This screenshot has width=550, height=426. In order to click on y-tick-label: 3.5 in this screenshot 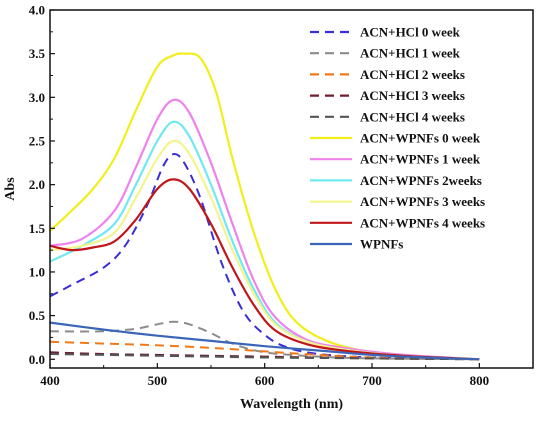, I will do `click(37, 53)`.